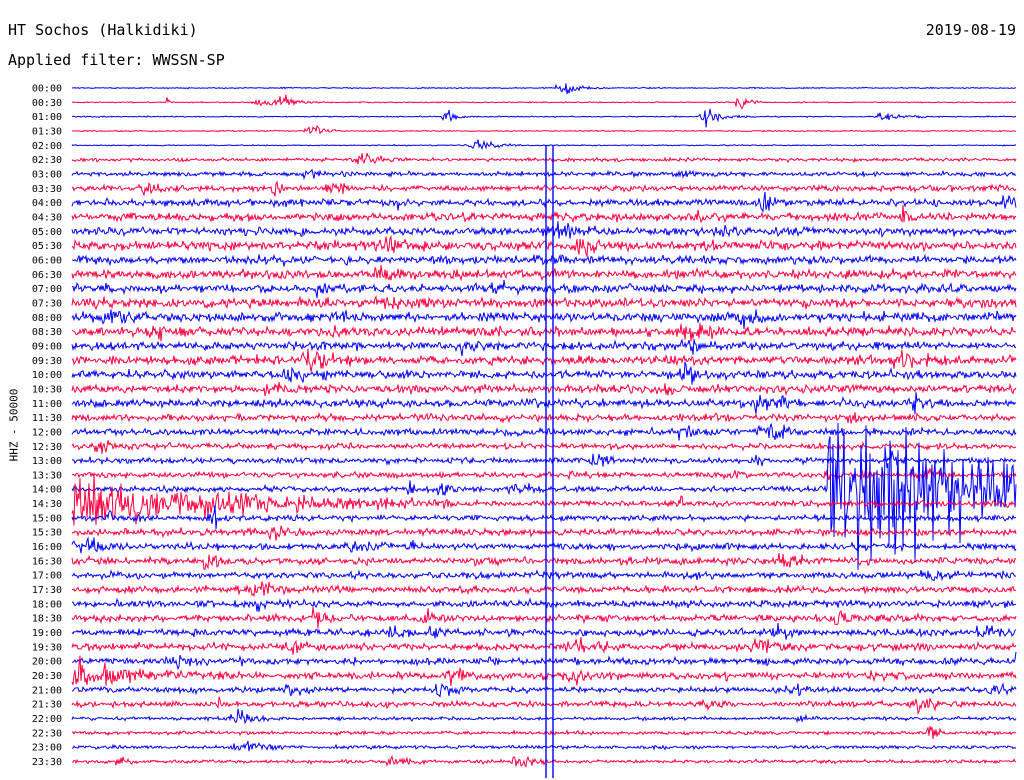  What do you see at coordinates (47, 604) in the screenshot?
I see `time-label: 18:00` at bounding box center [47, 604].